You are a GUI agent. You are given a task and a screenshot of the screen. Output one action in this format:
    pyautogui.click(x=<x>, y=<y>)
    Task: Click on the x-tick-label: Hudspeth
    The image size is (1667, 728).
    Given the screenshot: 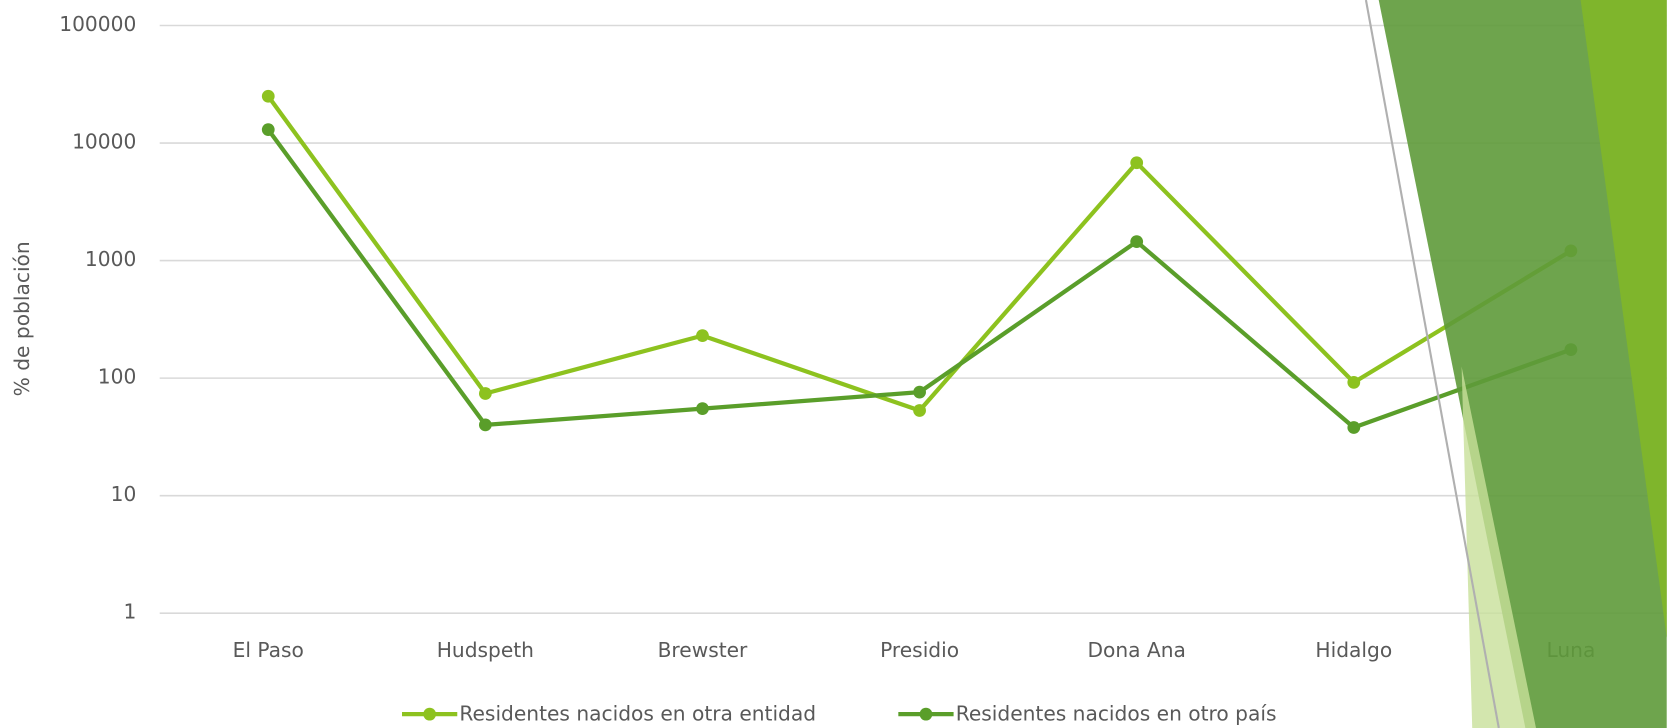 What is the action you would take?
    pyautogui.click(x=485, y=650)
    